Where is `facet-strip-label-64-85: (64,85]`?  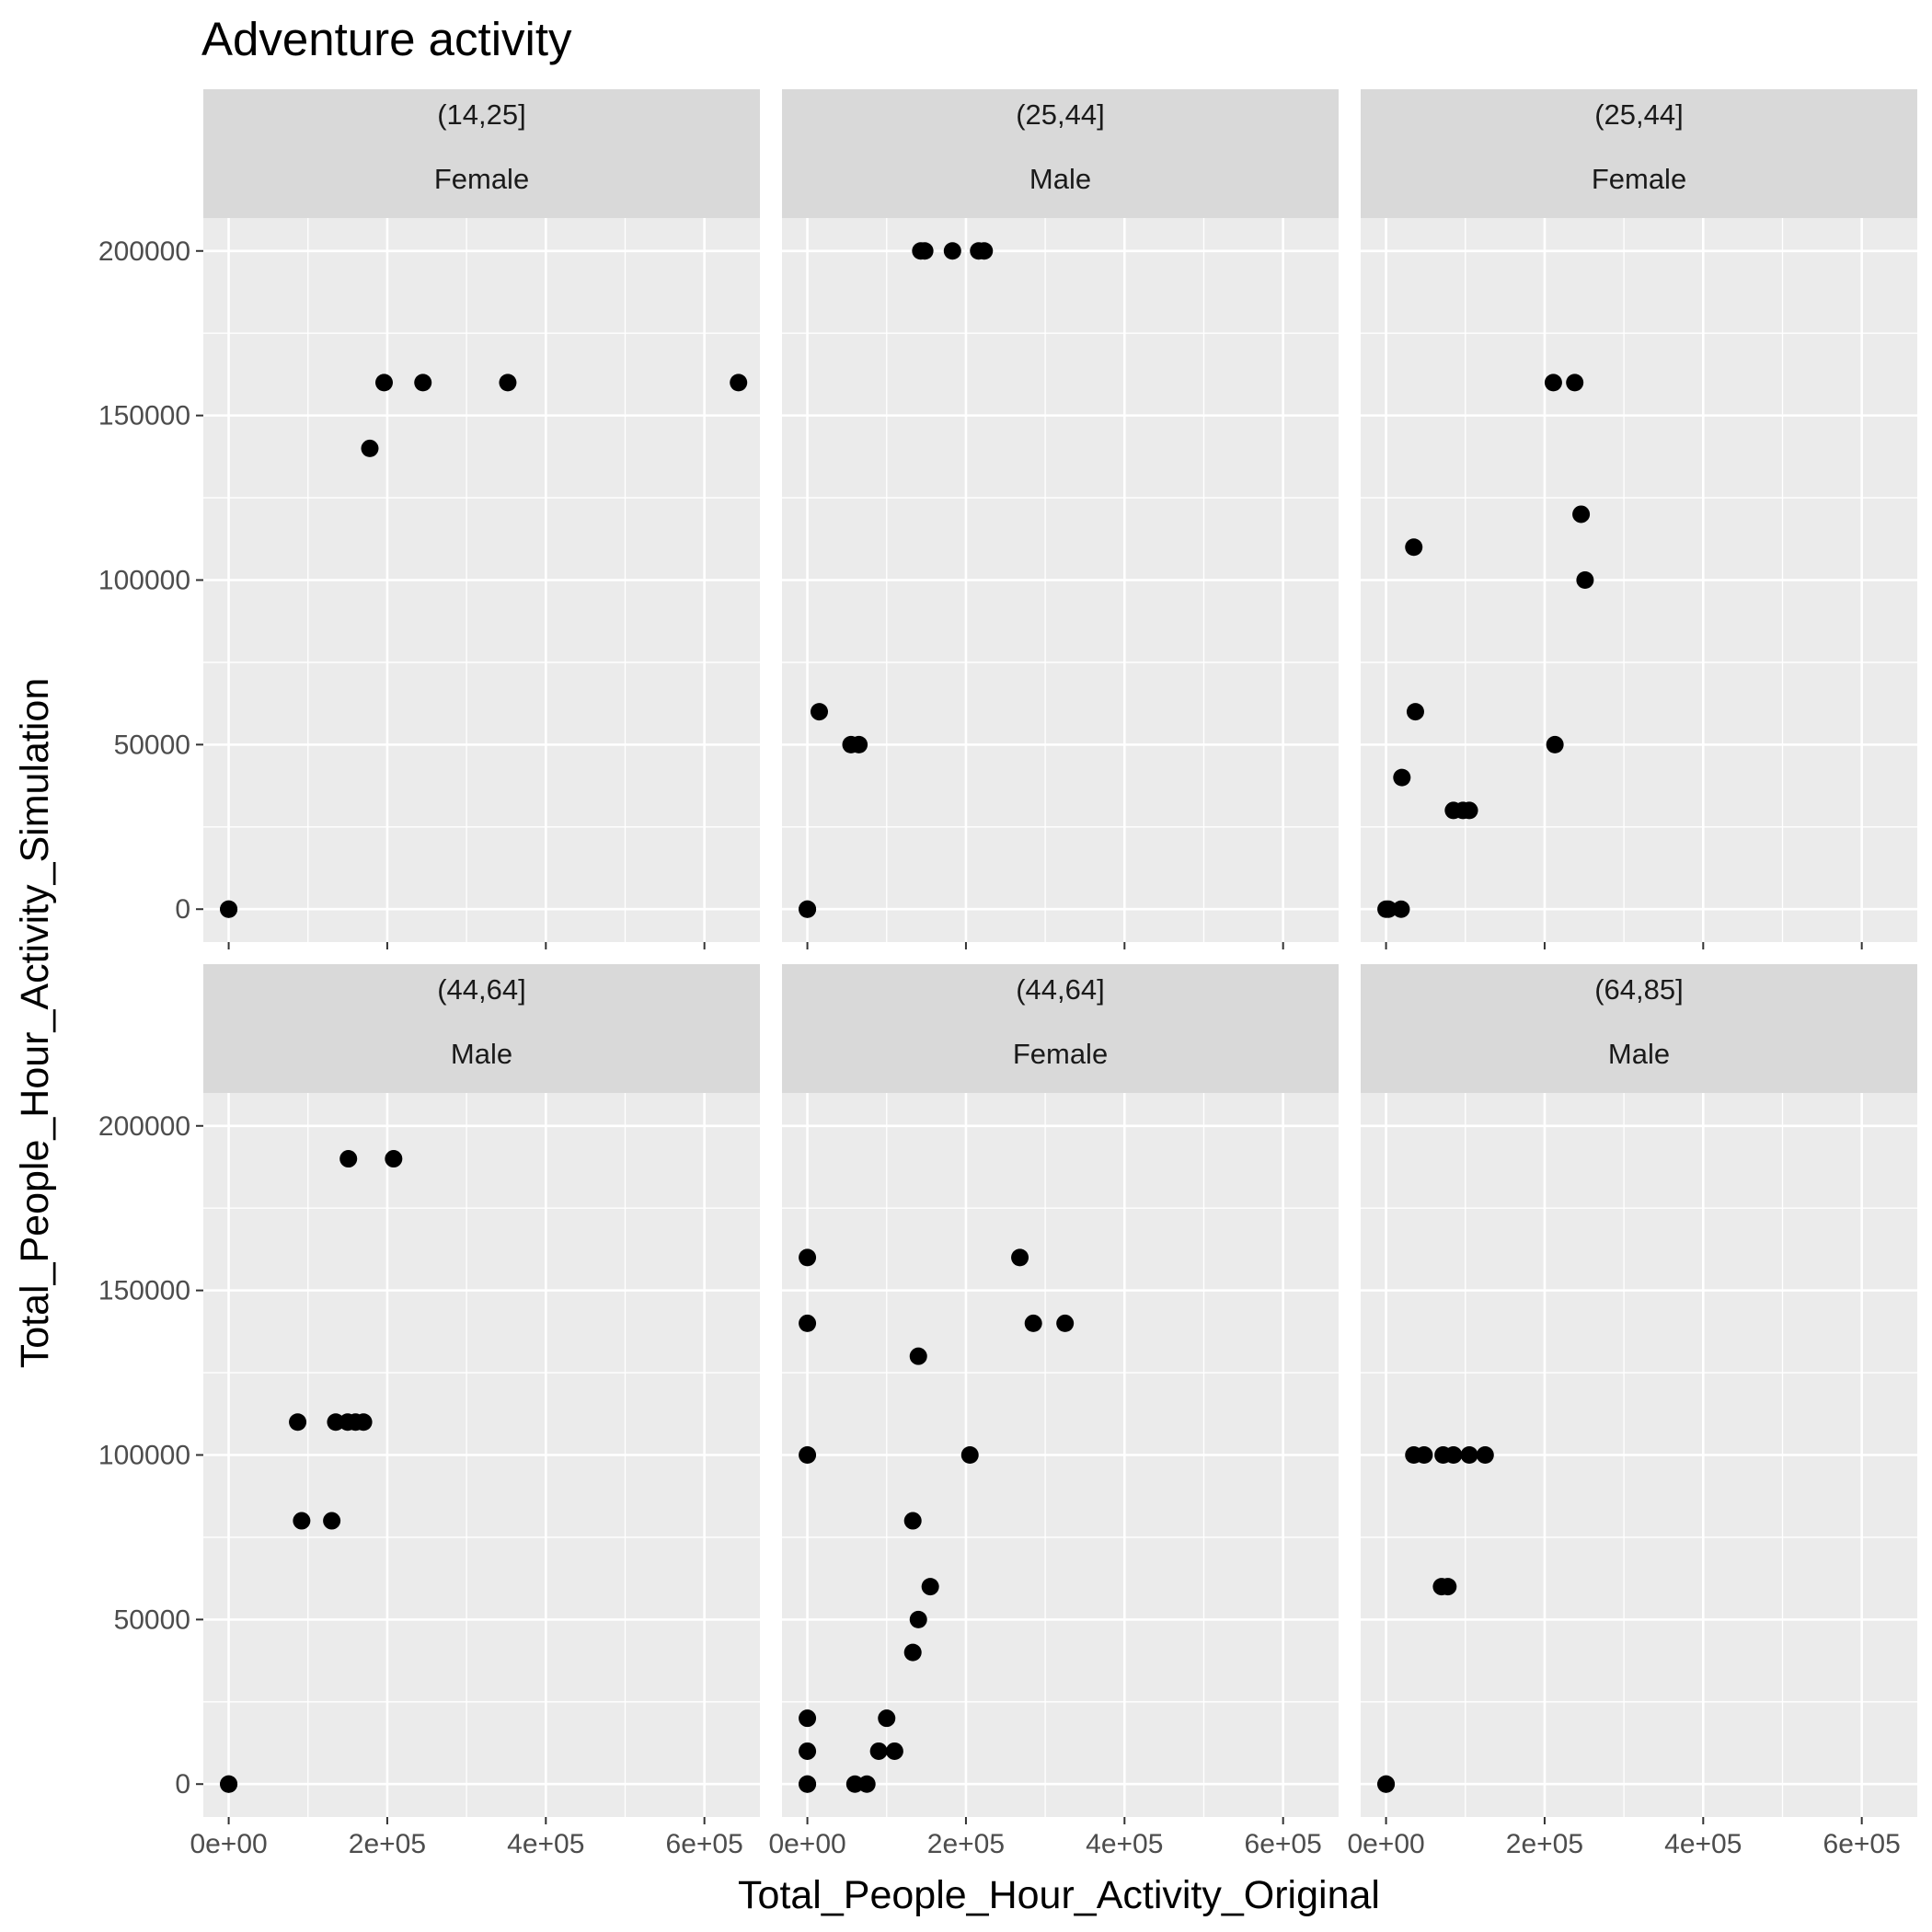
facet-strip-label-64-85: (64,85] is located at coordinates (1639, 989).